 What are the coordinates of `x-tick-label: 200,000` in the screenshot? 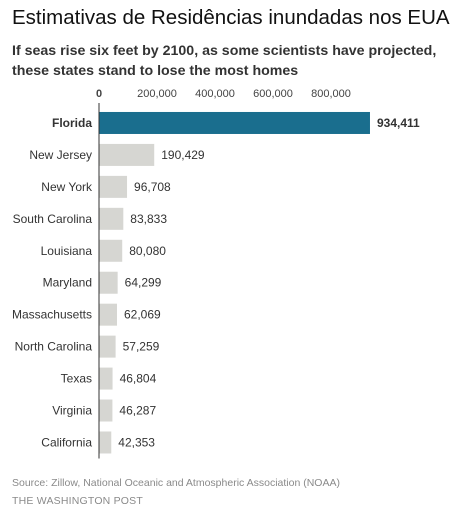 It's located at (157, 94).